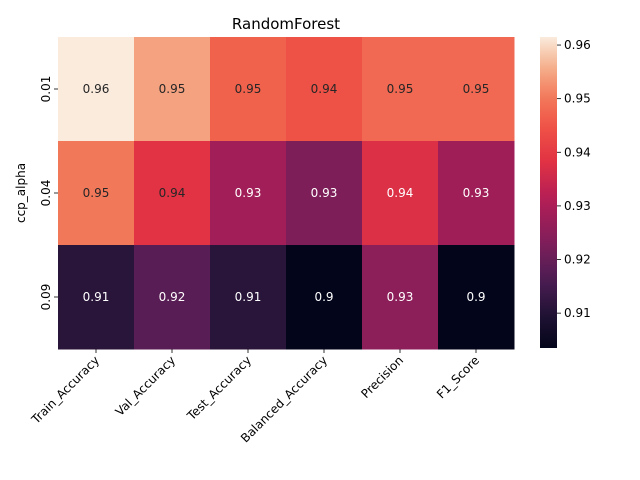 Image resolution: width=640 pixels, height=480 pixels. I want to click on x-tick-label: Test_Accuracy, so click(219, 388).